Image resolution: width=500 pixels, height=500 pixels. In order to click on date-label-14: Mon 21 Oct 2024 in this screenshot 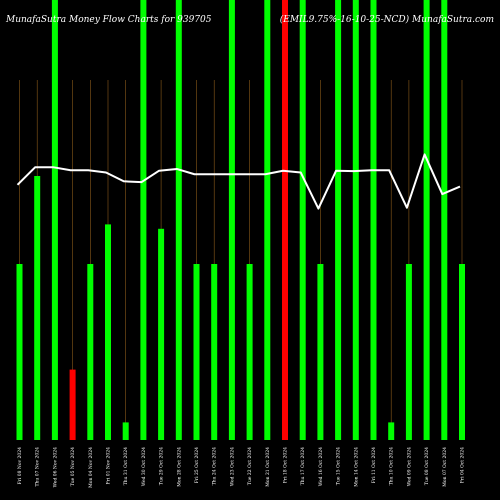, I will do `click(268, 467)`.